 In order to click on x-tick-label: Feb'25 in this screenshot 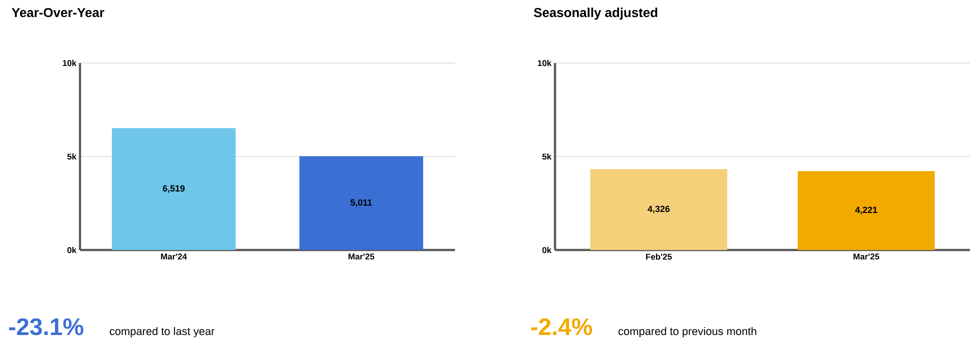, I will do `click(659, 257)`.